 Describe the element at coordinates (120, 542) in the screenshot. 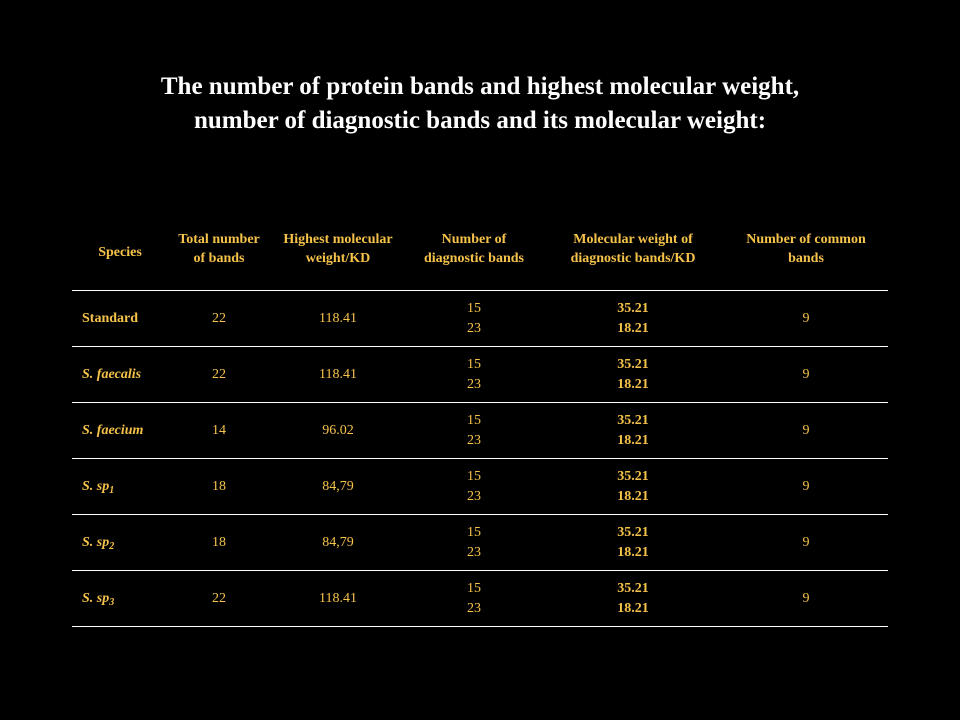

I see `cell-species: S. sp2` at that location.